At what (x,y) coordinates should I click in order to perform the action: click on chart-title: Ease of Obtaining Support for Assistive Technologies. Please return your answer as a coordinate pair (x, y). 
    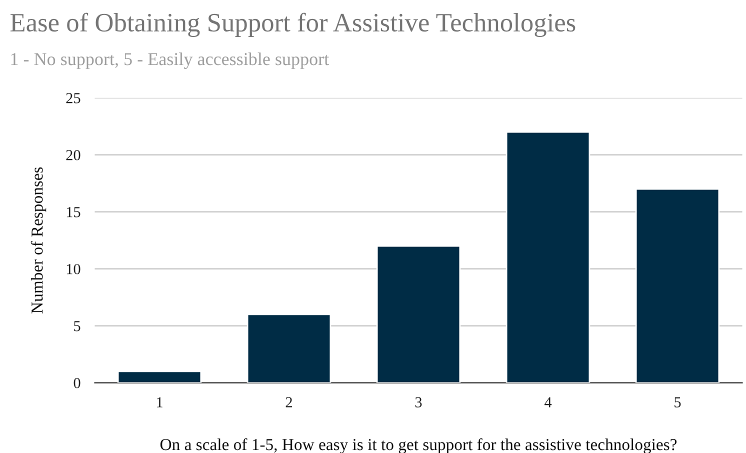
    Looking at the image, I should click on (293, 25).